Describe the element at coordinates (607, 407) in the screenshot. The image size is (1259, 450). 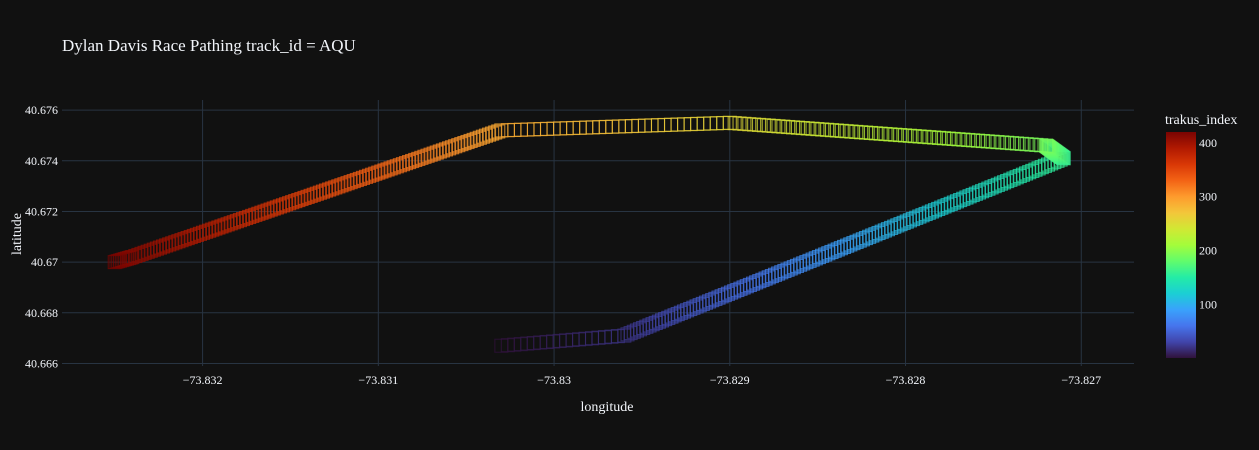
I see `x-axis-title: longitude` at that location.